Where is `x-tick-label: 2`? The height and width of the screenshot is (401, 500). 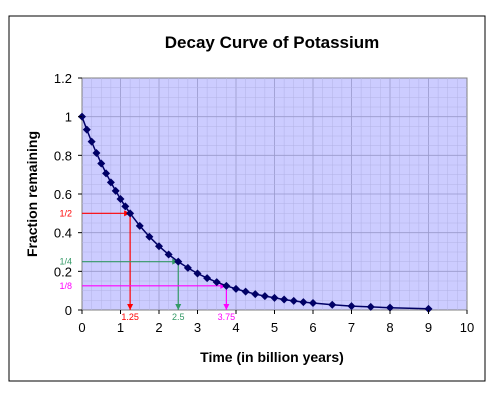 x-tick-label: 2 is located at coordinates (158, 327).